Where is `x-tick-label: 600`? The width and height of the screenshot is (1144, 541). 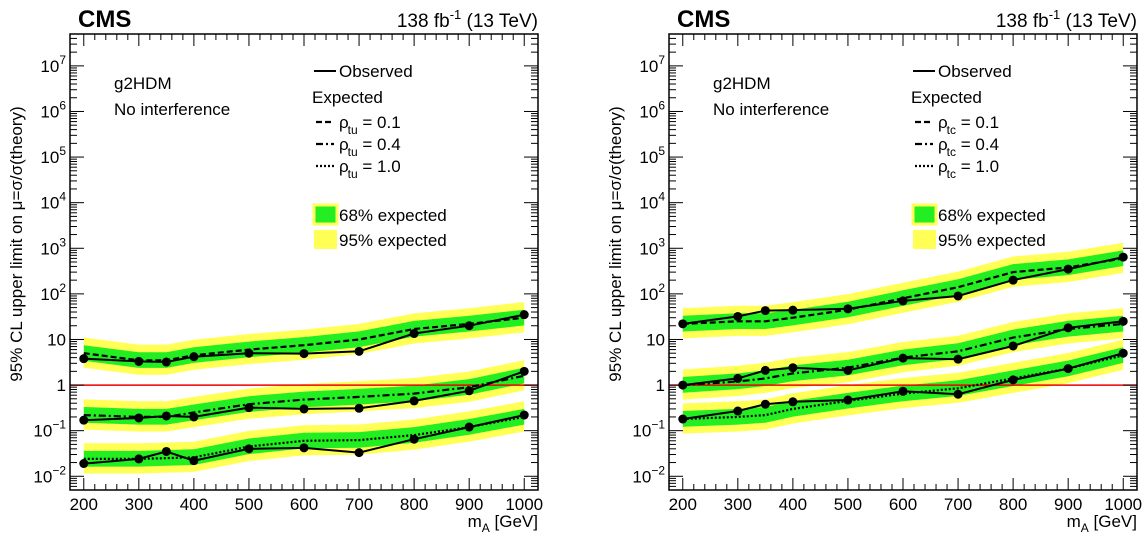 x-tick-label: 600 is located at coordinates (903, 504).